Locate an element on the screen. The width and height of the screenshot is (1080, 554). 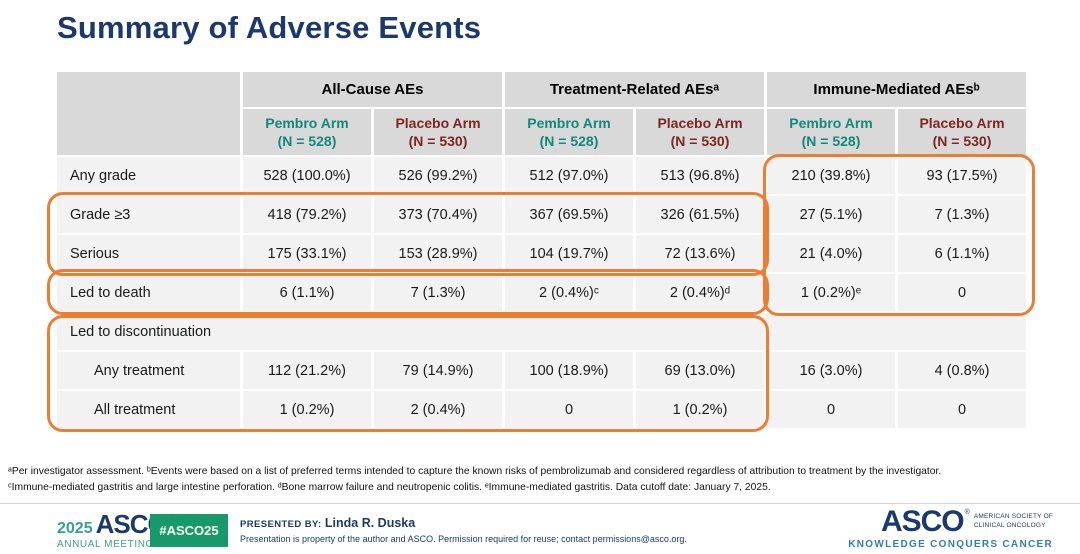
table-cell: 27 (5.1%) is located at coordinates (831, 214).